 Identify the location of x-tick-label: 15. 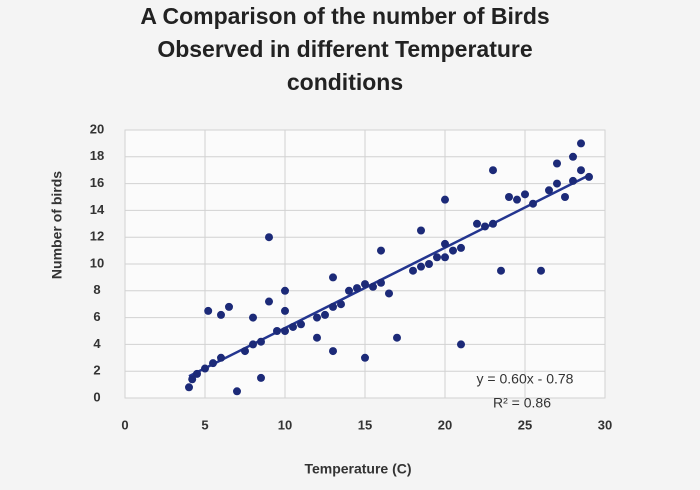
(365, 424).